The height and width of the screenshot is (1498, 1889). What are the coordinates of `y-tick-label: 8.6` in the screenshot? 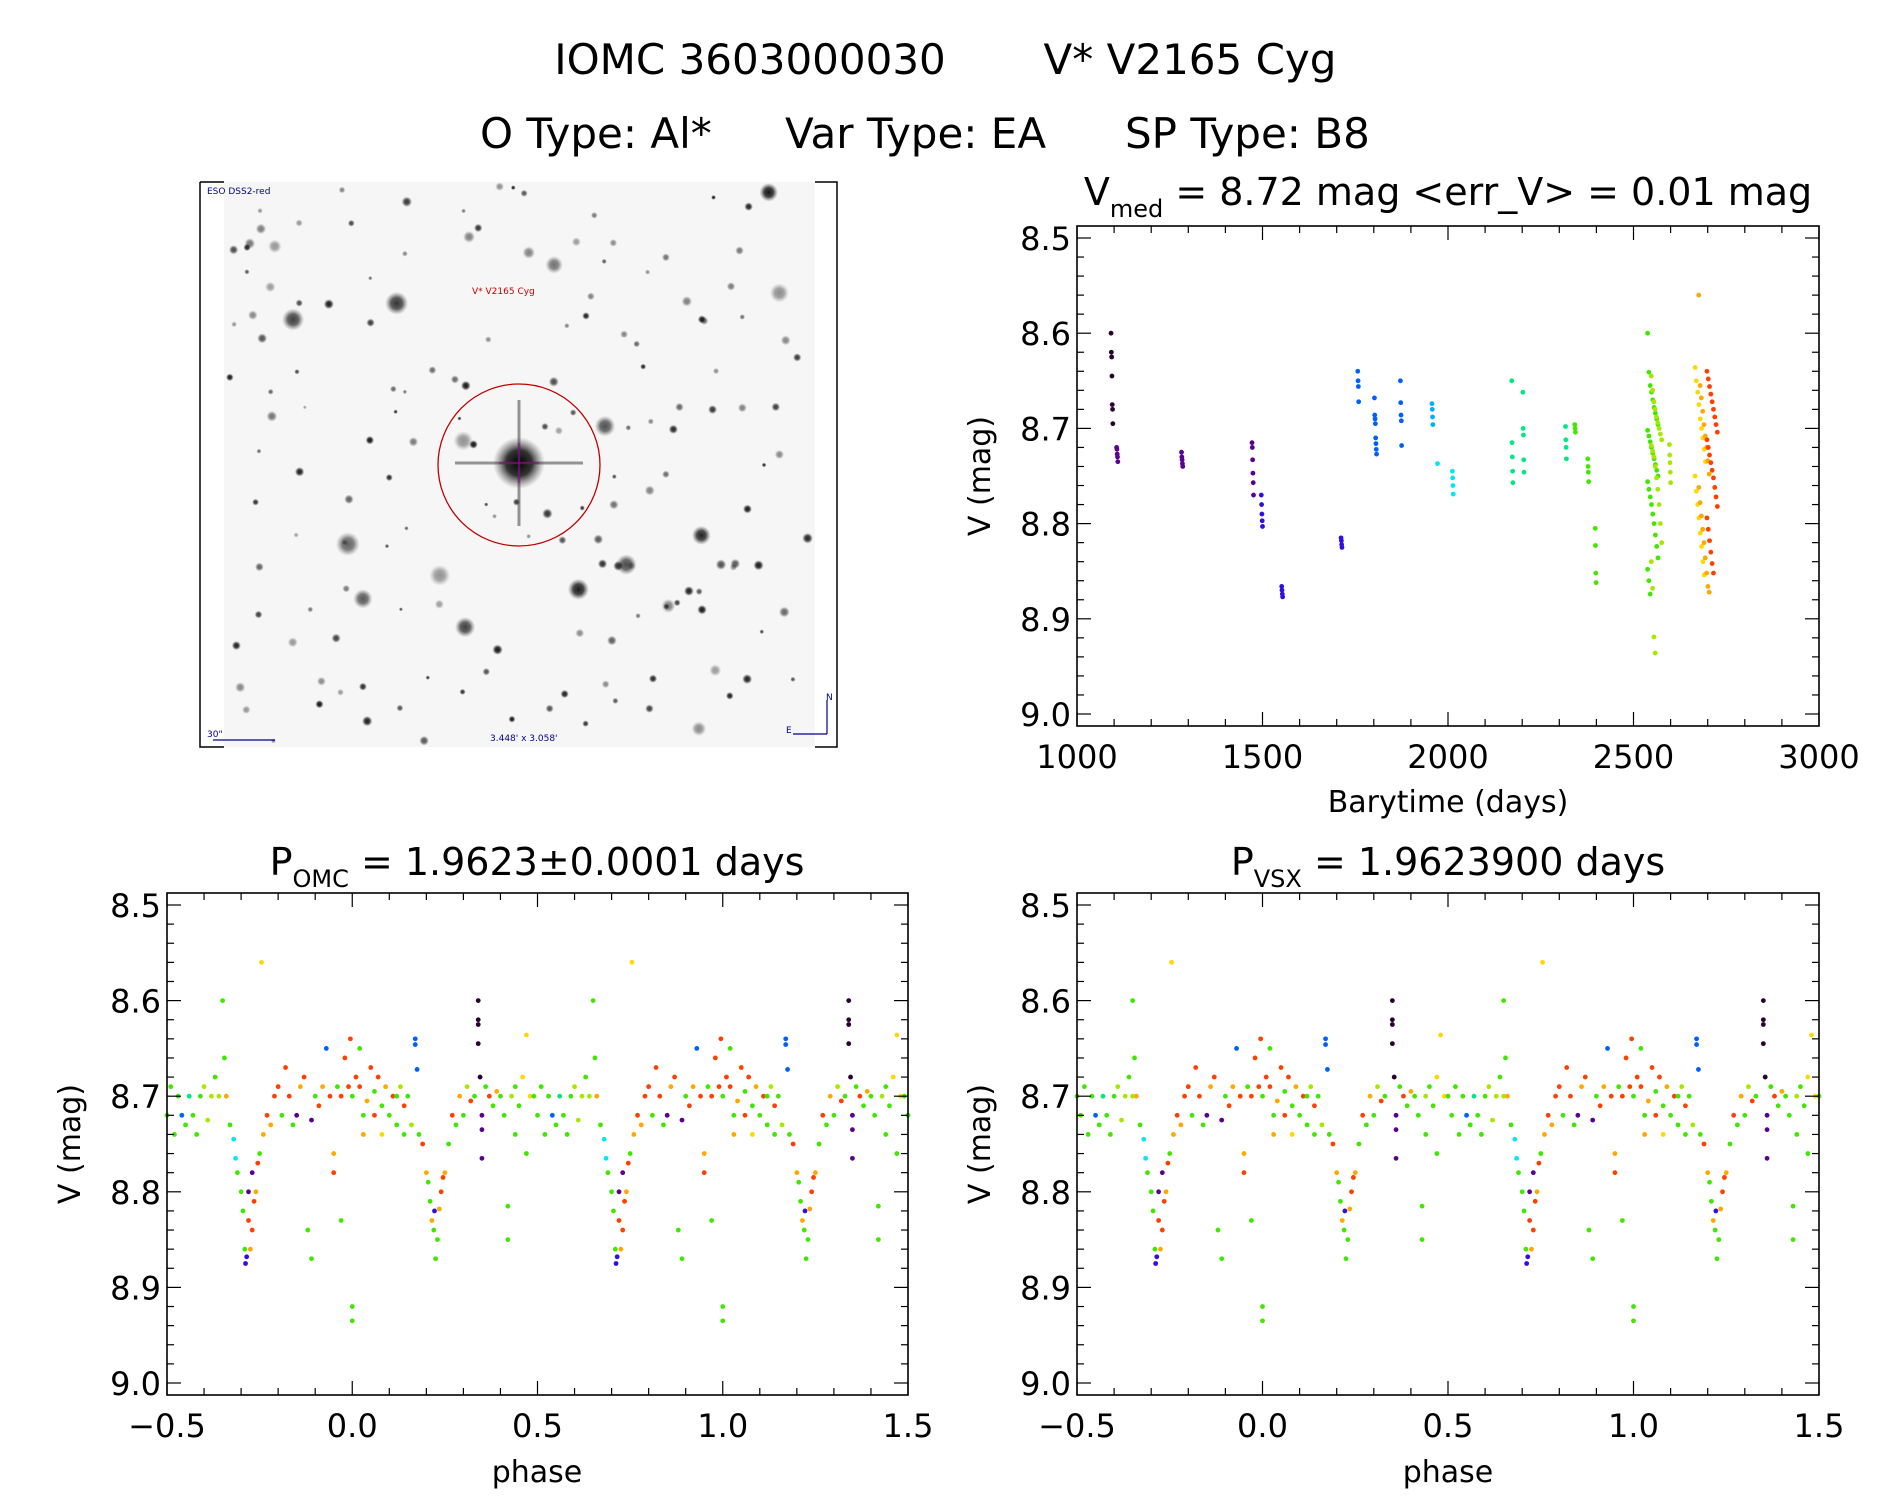 It's located at (135, 1002).